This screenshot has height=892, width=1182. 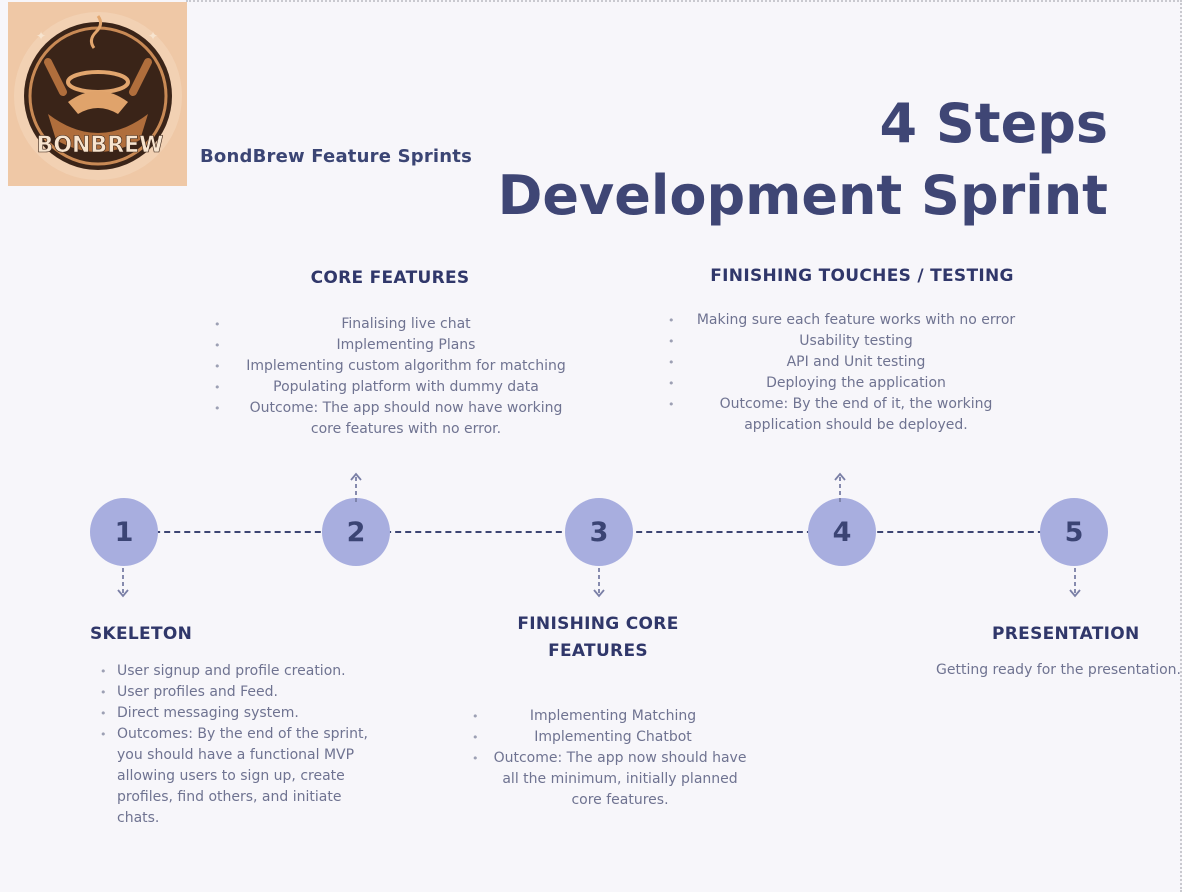 What do you see at coordinates (613, 716) in the screenshot?
I see `list-item: Implementing Matching` at bounding box center [613, 716].